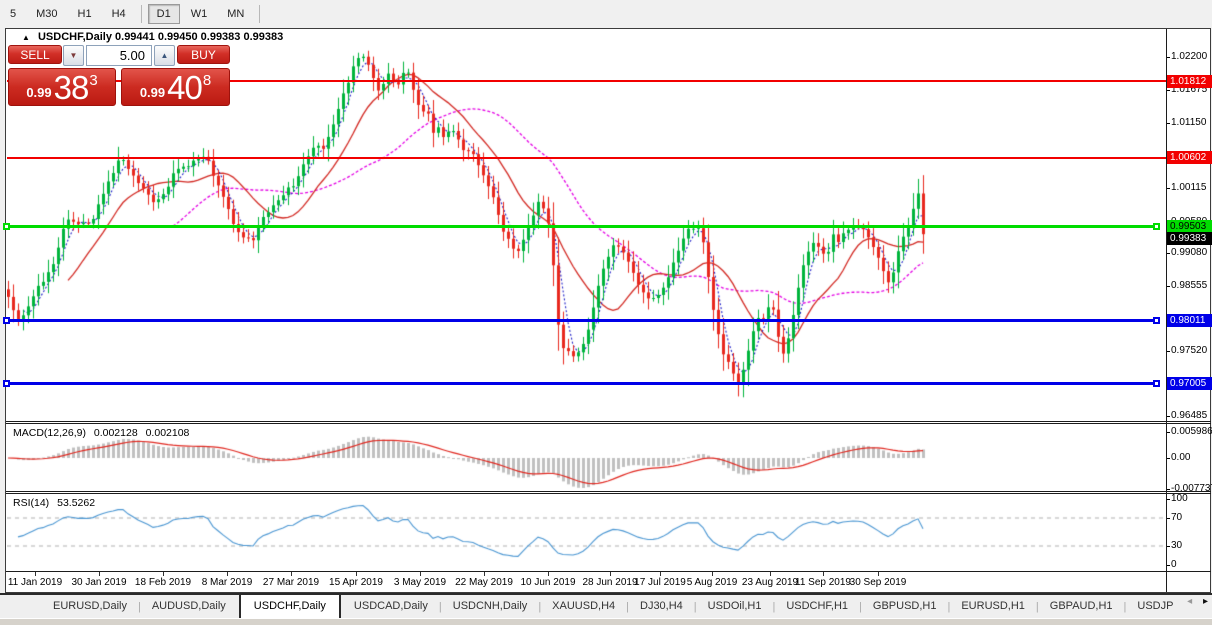 The image size is (1212, 625). What do you see at coordinates (93, 80) in the screenshot?
I see `sell-price-pipette: 3` at bounding box center [93, 80].